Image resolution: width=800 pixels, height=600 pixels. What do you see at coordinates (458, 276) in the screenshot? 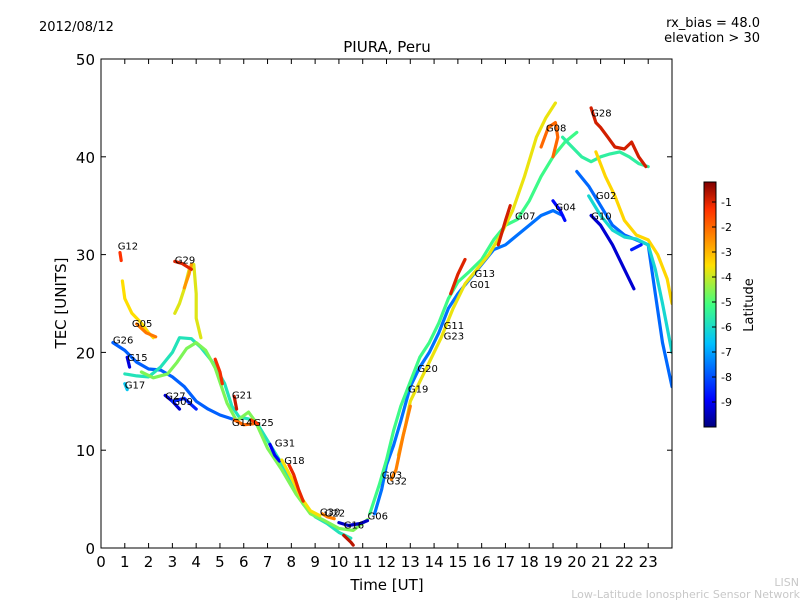
I see `series-red-mid15` at bounding box center [458, 276].